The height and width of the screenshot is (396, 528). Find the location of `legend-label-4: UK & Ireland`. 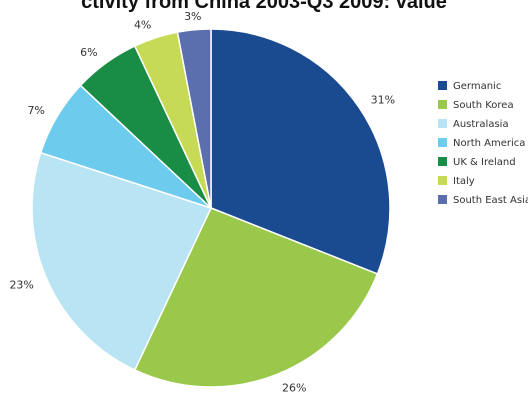

legend-label-4: UK & Ireland is located at coordinates (484, 162).